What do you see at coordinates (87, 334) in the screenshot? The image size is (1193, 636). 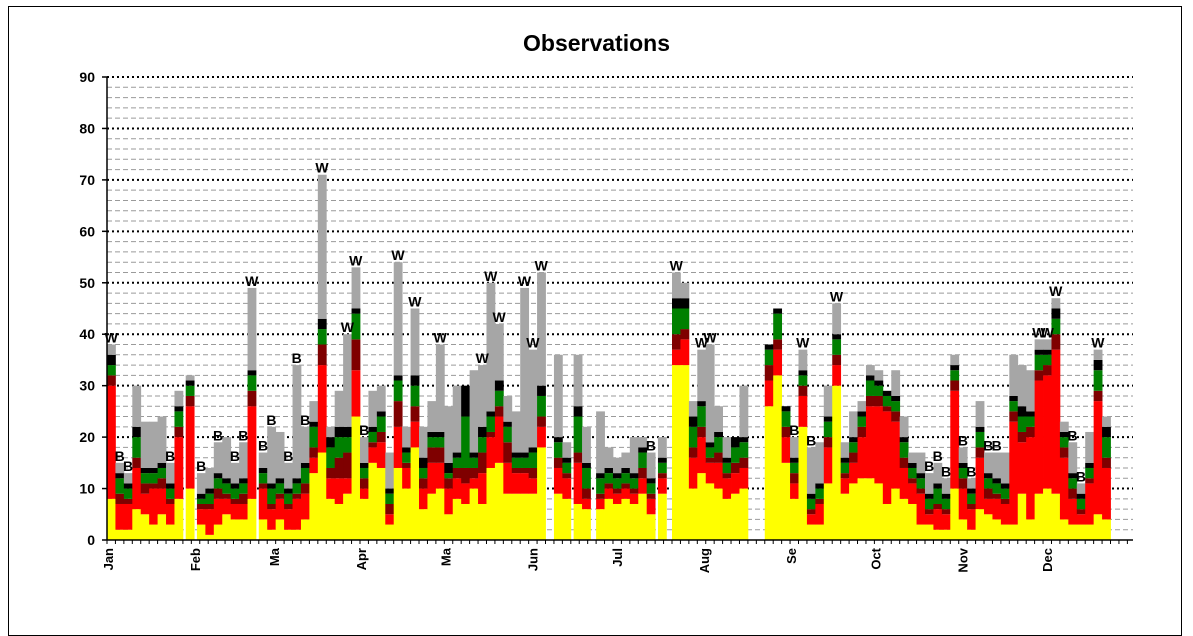 I see `y-tick-label: 40` at bounding box center [87, 334].